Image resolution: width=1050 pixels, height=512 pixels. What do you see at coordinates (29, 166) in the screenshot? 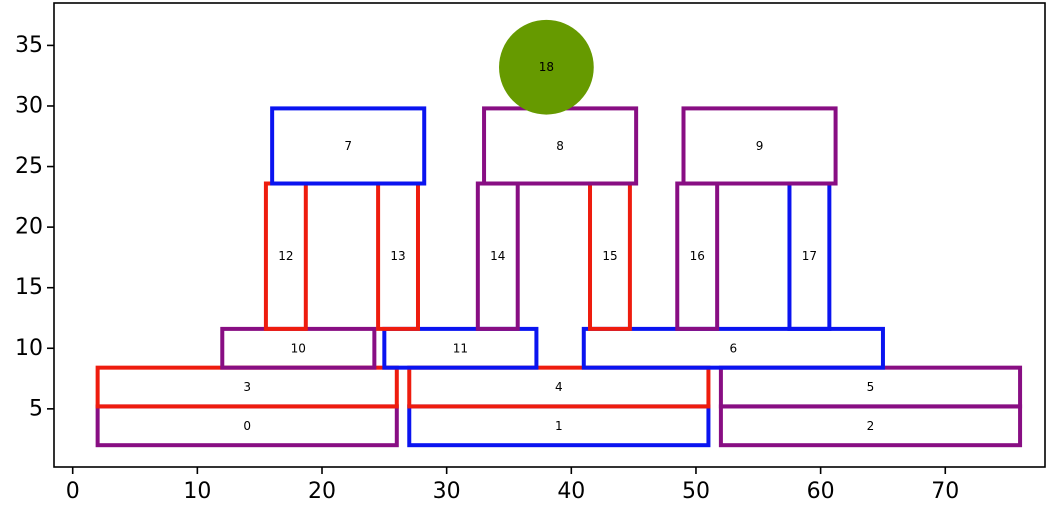
I see `y-tick-label: 25` at bounding box center [29, 166].